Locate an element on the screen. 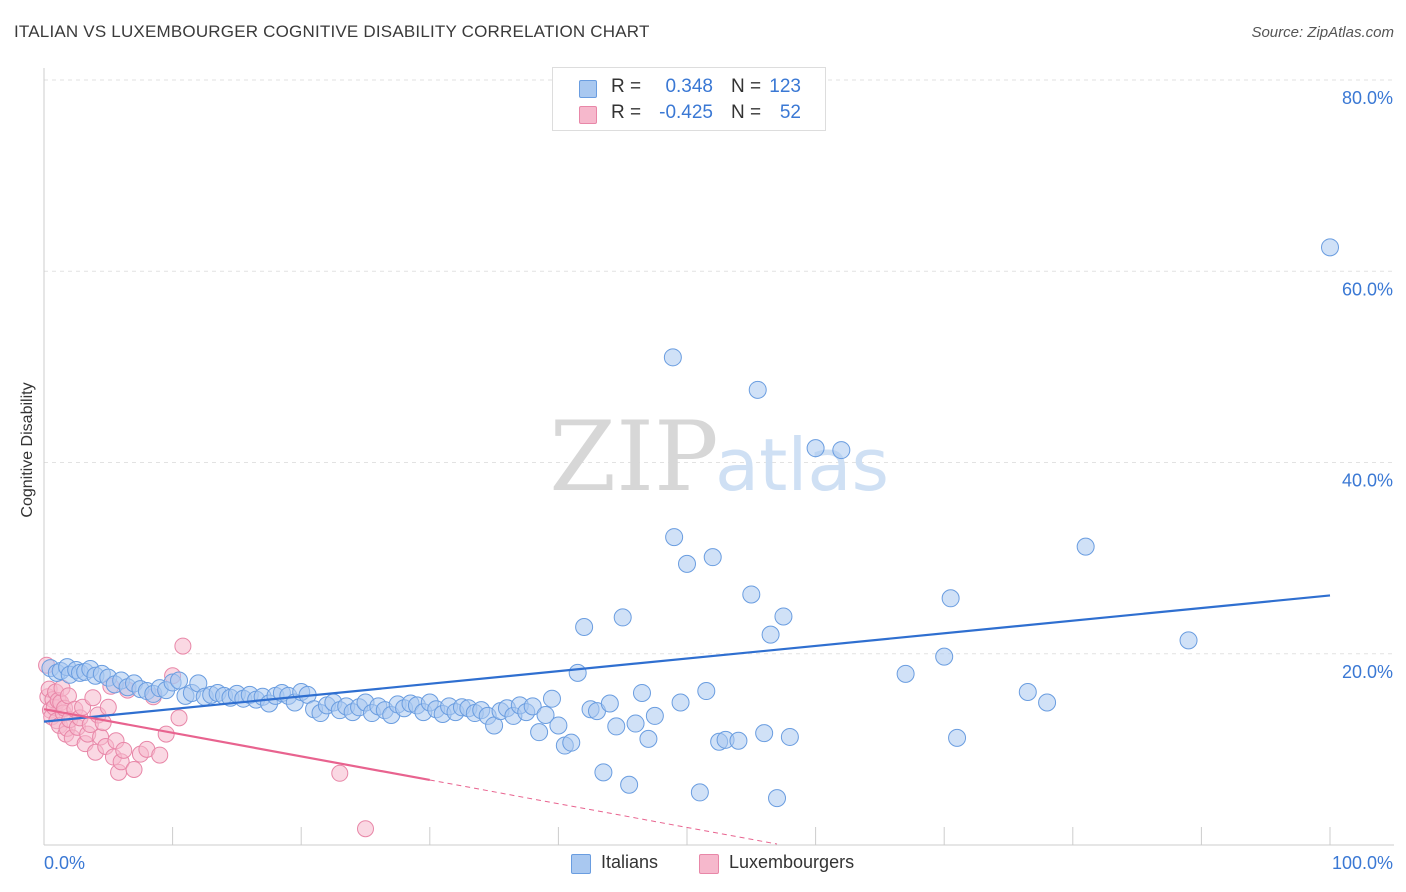 Image resolution: width=1406 pixels, height=892 pixels. watermark-zip: ZIP is located at coordinates (633, 457).